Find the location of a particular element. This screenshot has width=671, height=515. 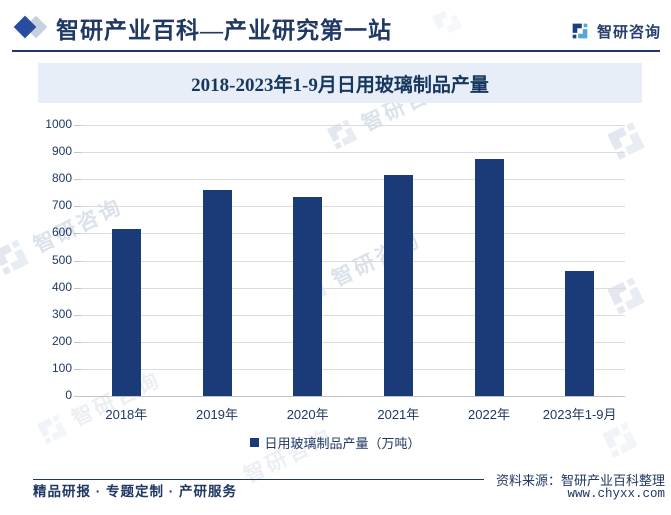

legend-label: 日用玻璃制品产量（万吨） is located at coordinates (342, 443).